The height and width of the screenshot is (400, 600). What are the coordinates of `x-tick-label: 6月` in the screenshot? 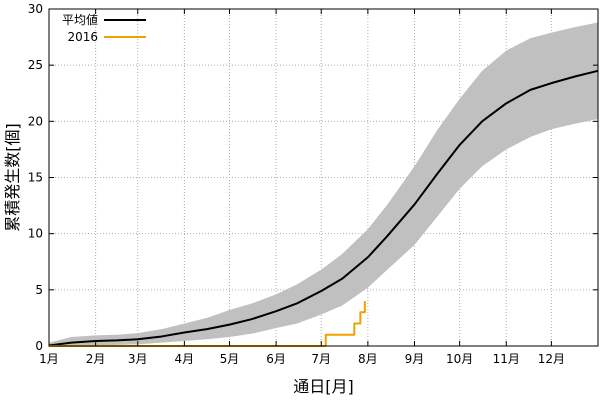 It's located at (276, 359).